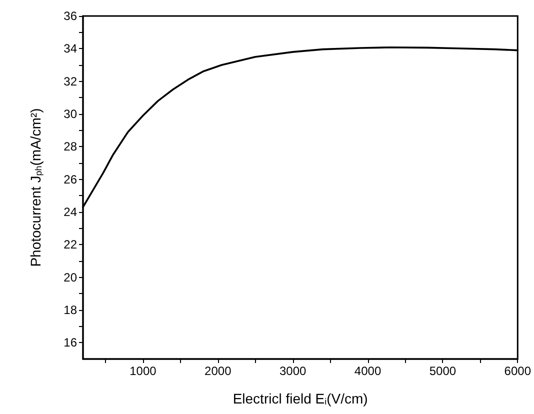 This screenshot has height=414, width=534. I want to click on y-tick-label: 16, so click(71, 343).